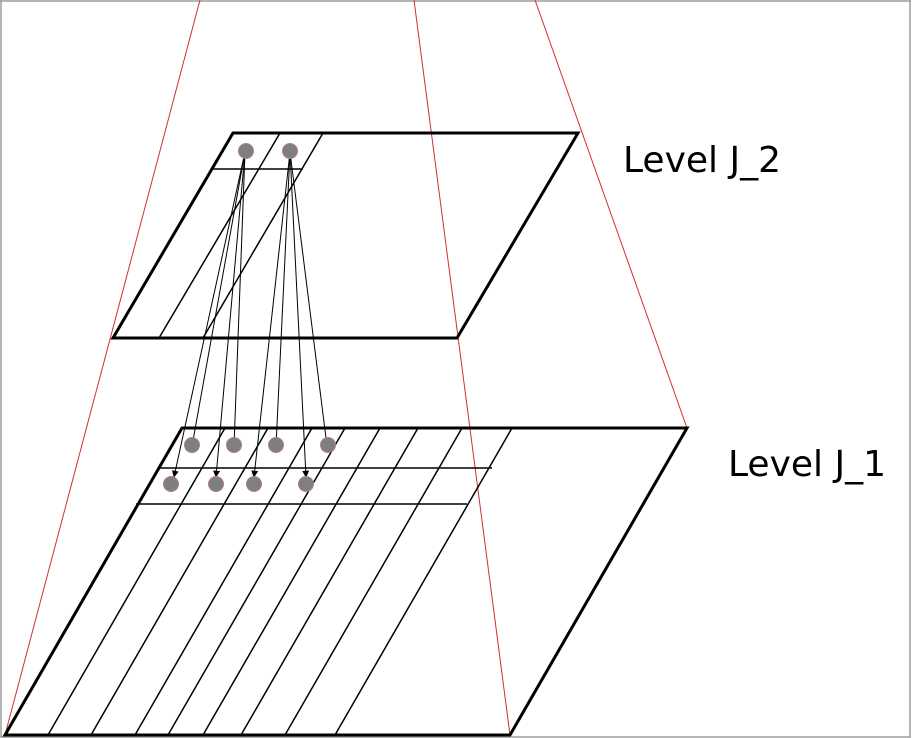  What do you see at coordinates (249, 464) in the screenshot?
I see `nodes-level-j1` at bounding box center [249, 464].